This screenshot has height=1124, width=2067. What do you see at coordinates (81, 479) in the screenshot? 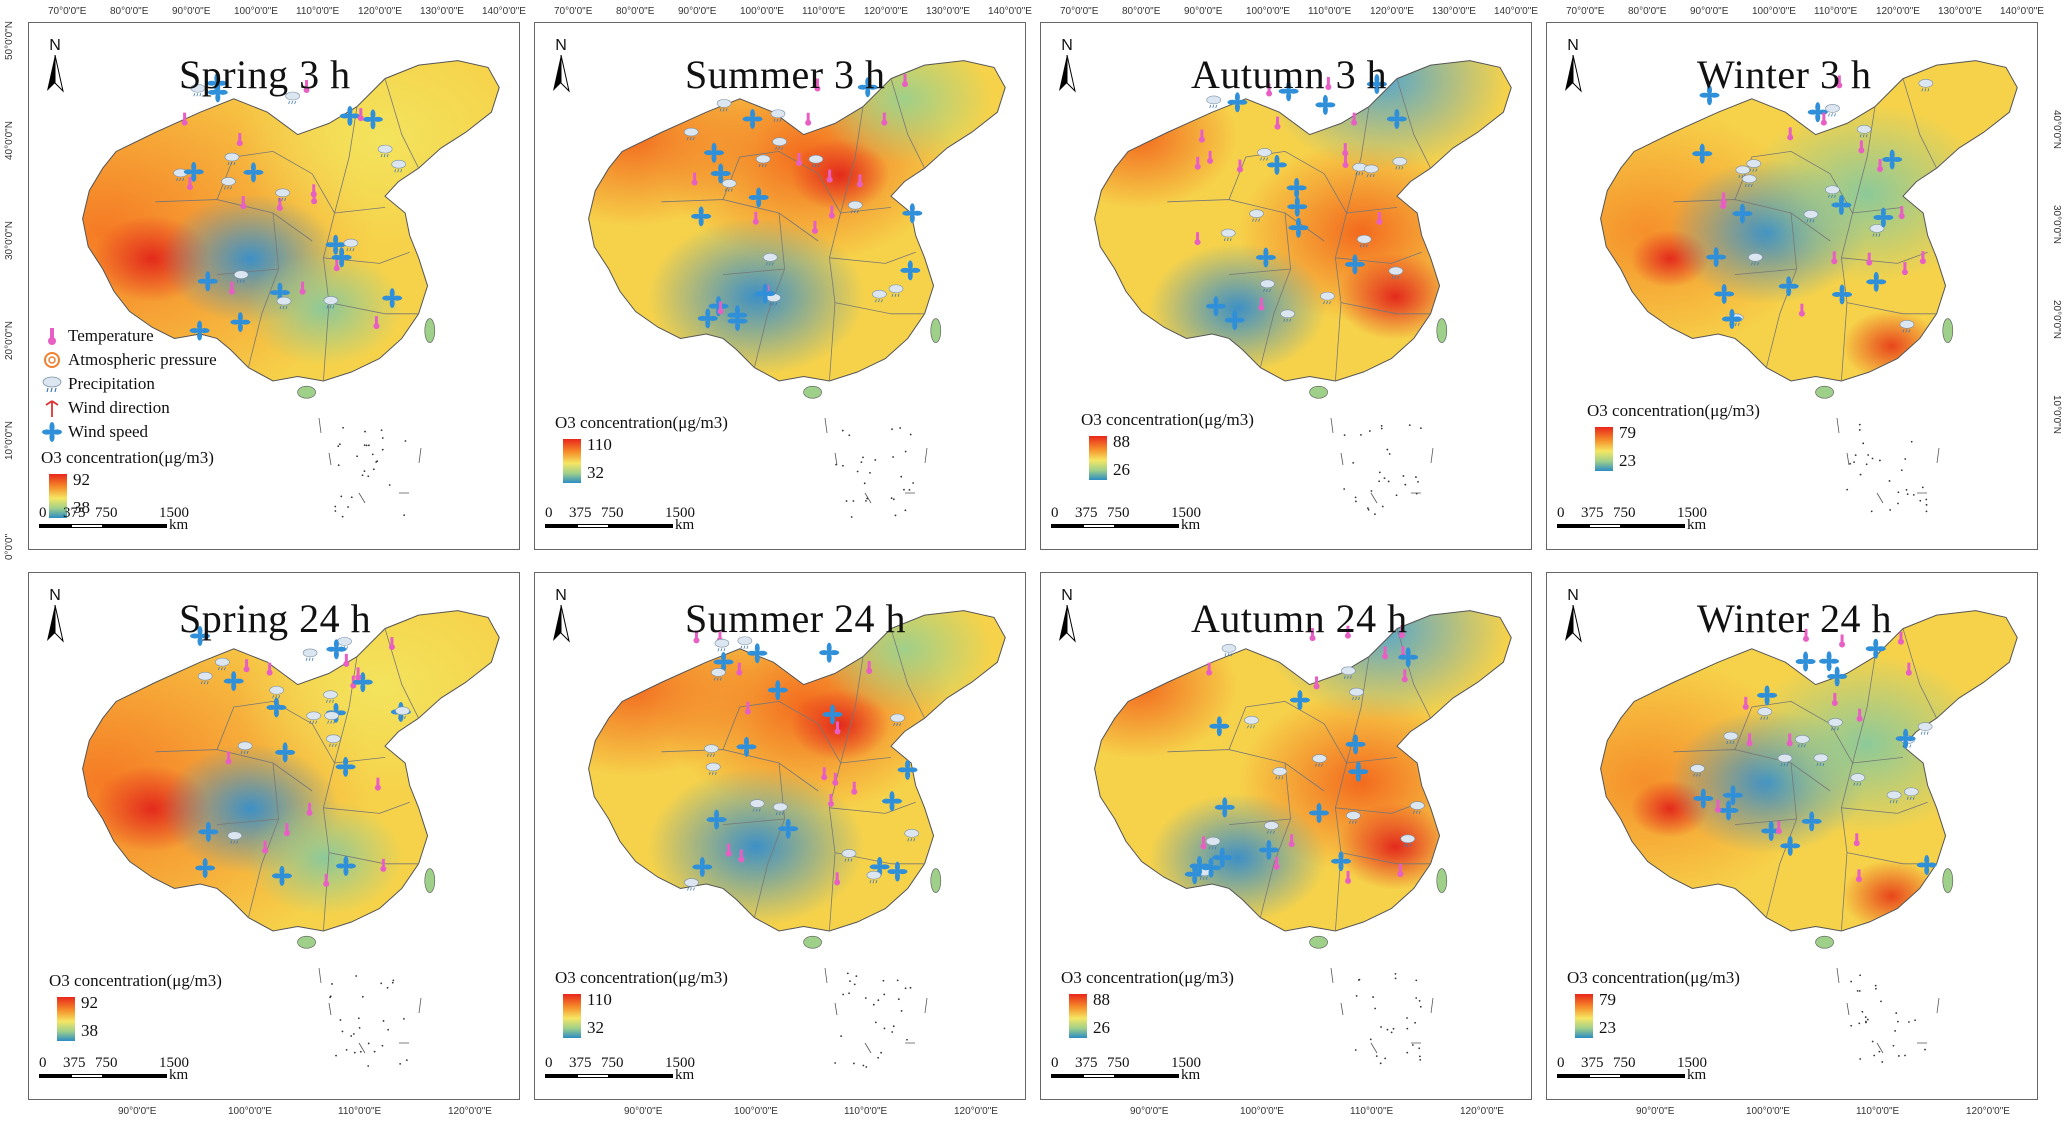
I see `legend-max-value: 92` at bounding box center [81, 479].